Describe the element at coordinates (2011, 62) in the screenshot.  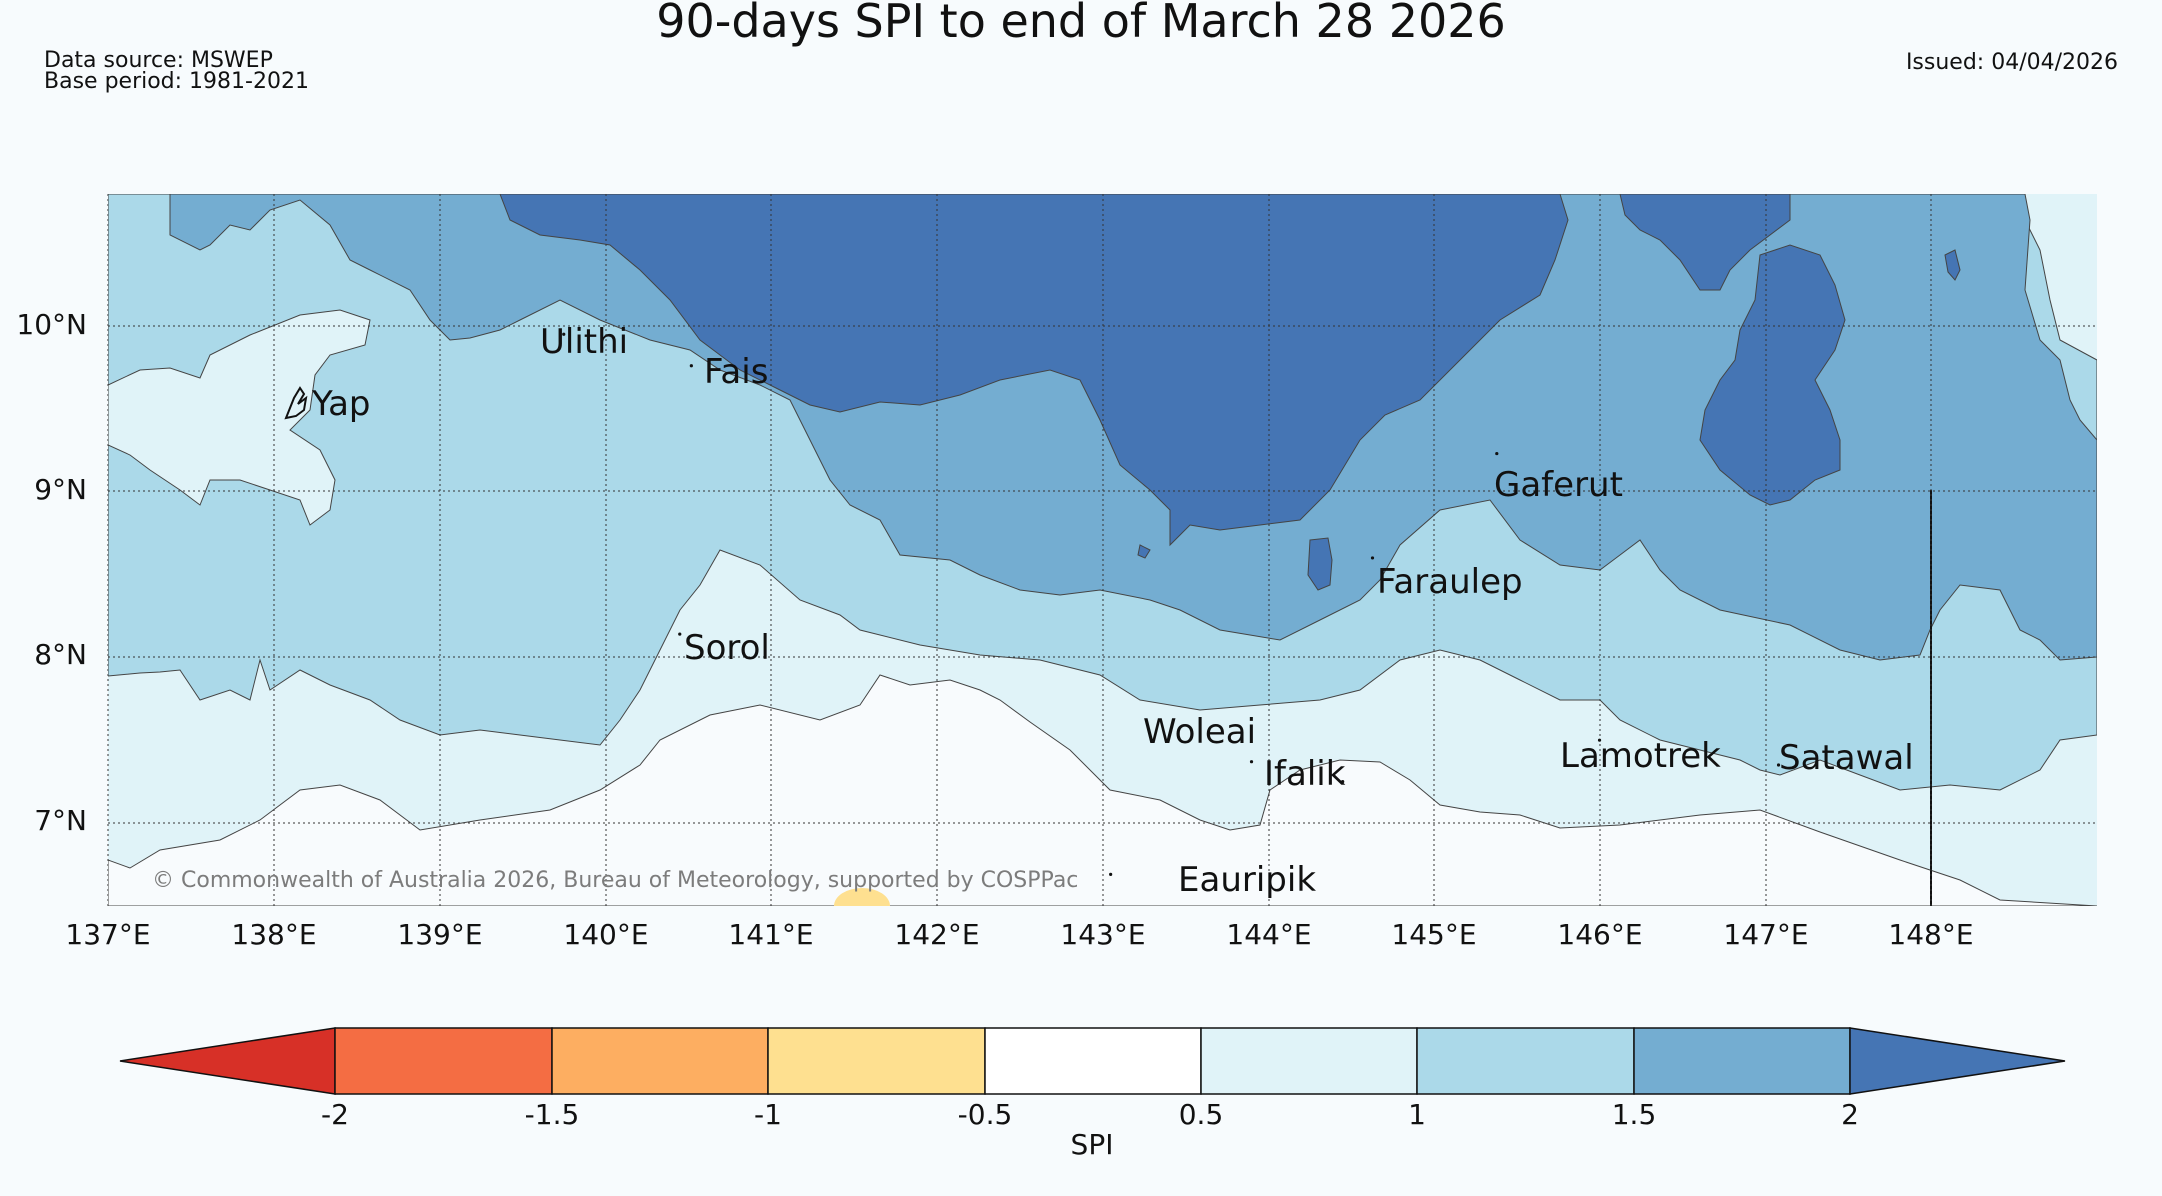
I see `issued-date: Issued: 04/04/2026` at that location.